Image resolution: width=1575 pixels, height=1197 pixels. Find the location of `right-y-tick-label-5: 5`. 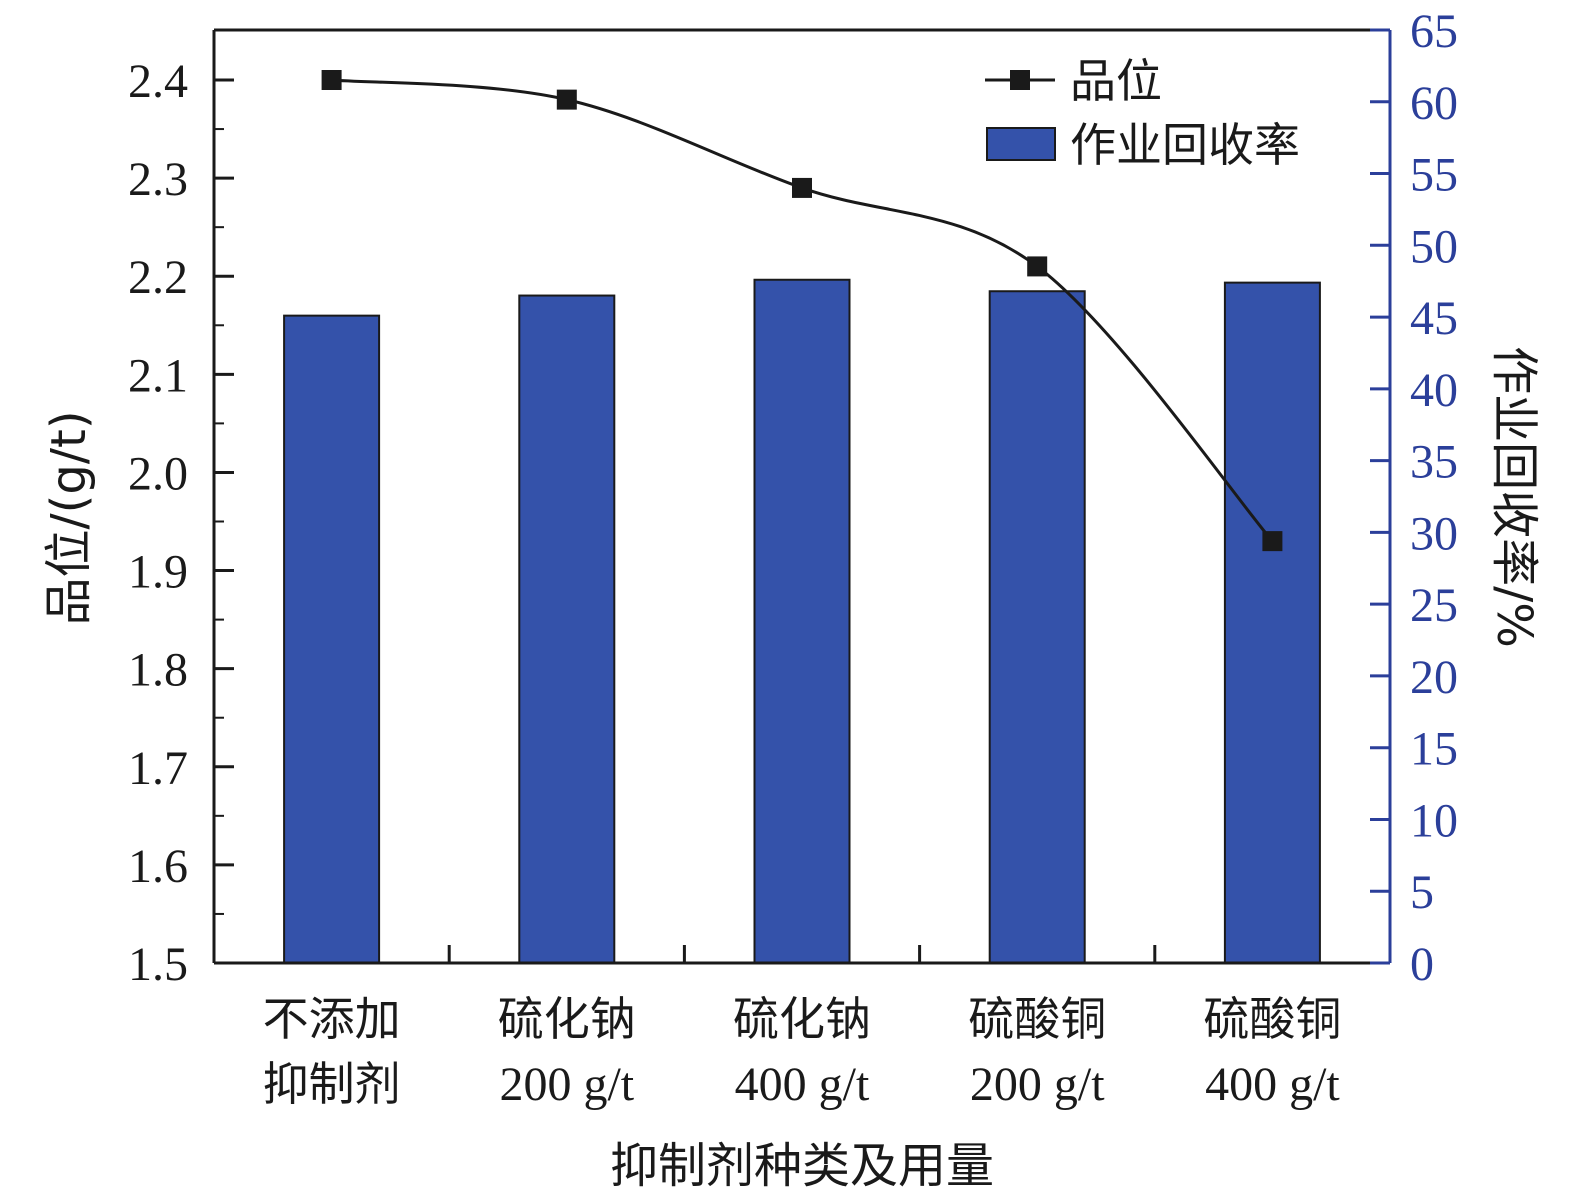

right-y-tick-label-5: 5 is located at coordinates (1422, 892).